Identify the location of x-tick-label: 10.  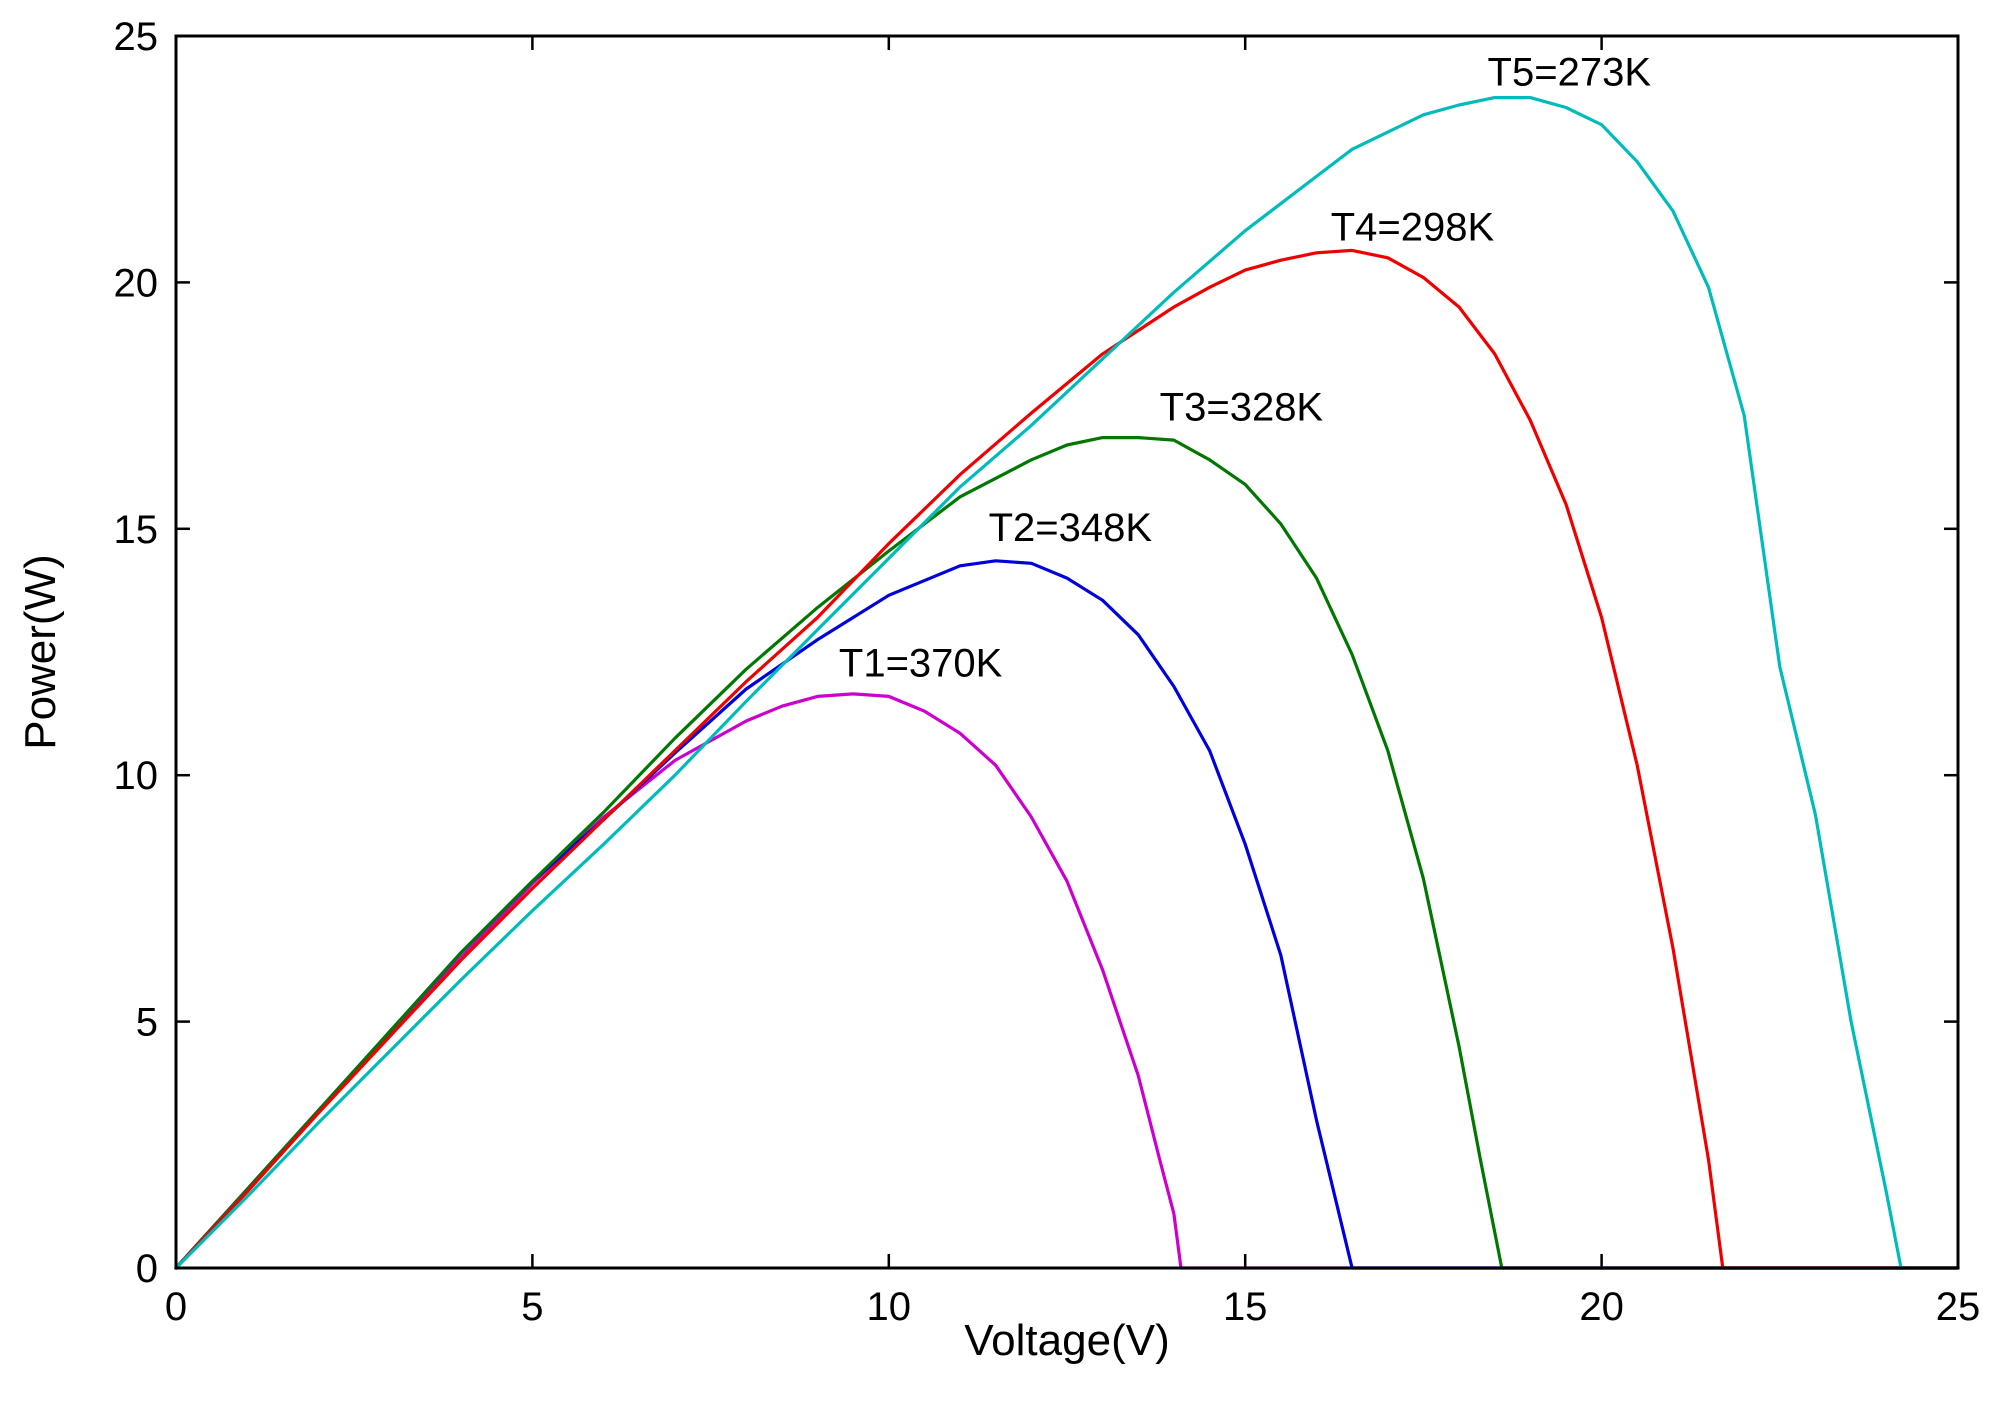
(889, 1307).